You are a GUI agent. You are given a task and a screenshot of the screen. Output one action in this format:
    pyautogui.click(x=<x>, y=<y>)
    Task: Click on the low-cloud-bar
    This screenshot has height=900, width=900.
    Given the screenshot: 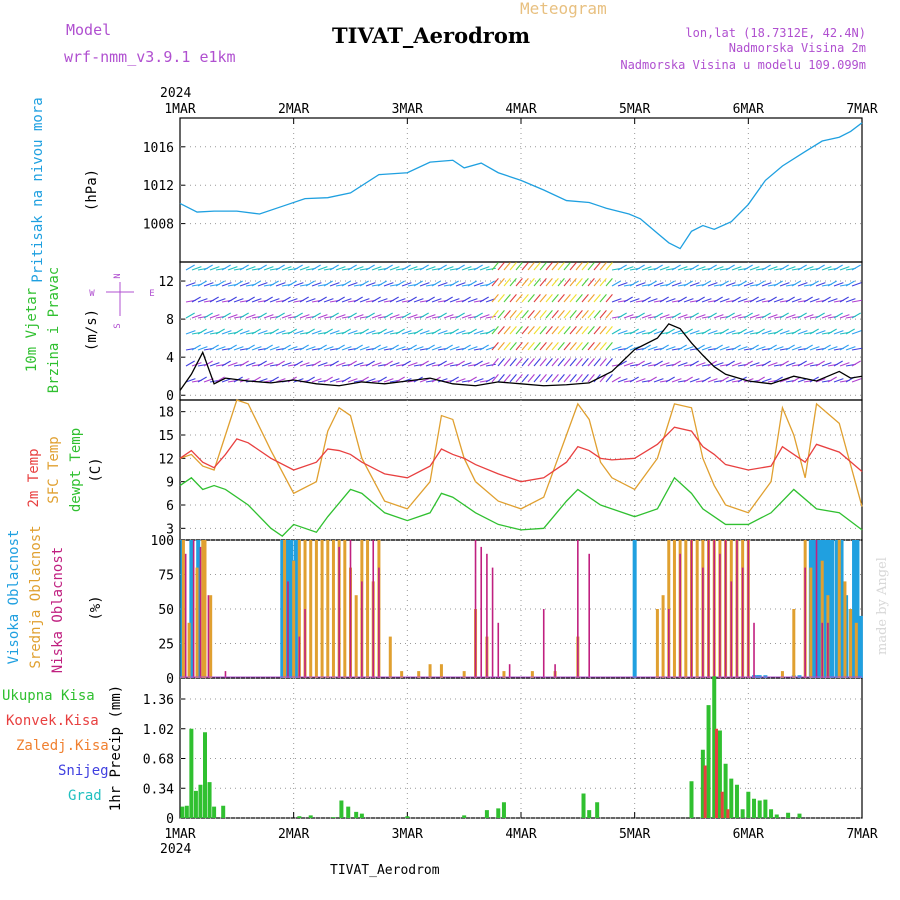 What is the action you would take?
    pyautogui.click(x=742, y=622)
    